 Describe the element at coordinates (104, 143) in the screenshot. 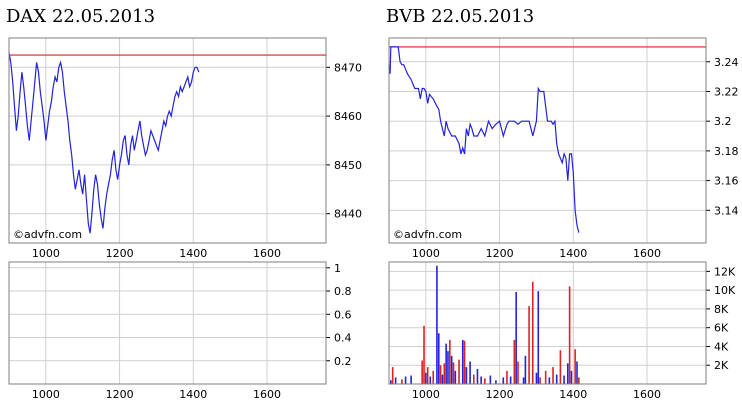

I see `dax-price-series-line` at that location.